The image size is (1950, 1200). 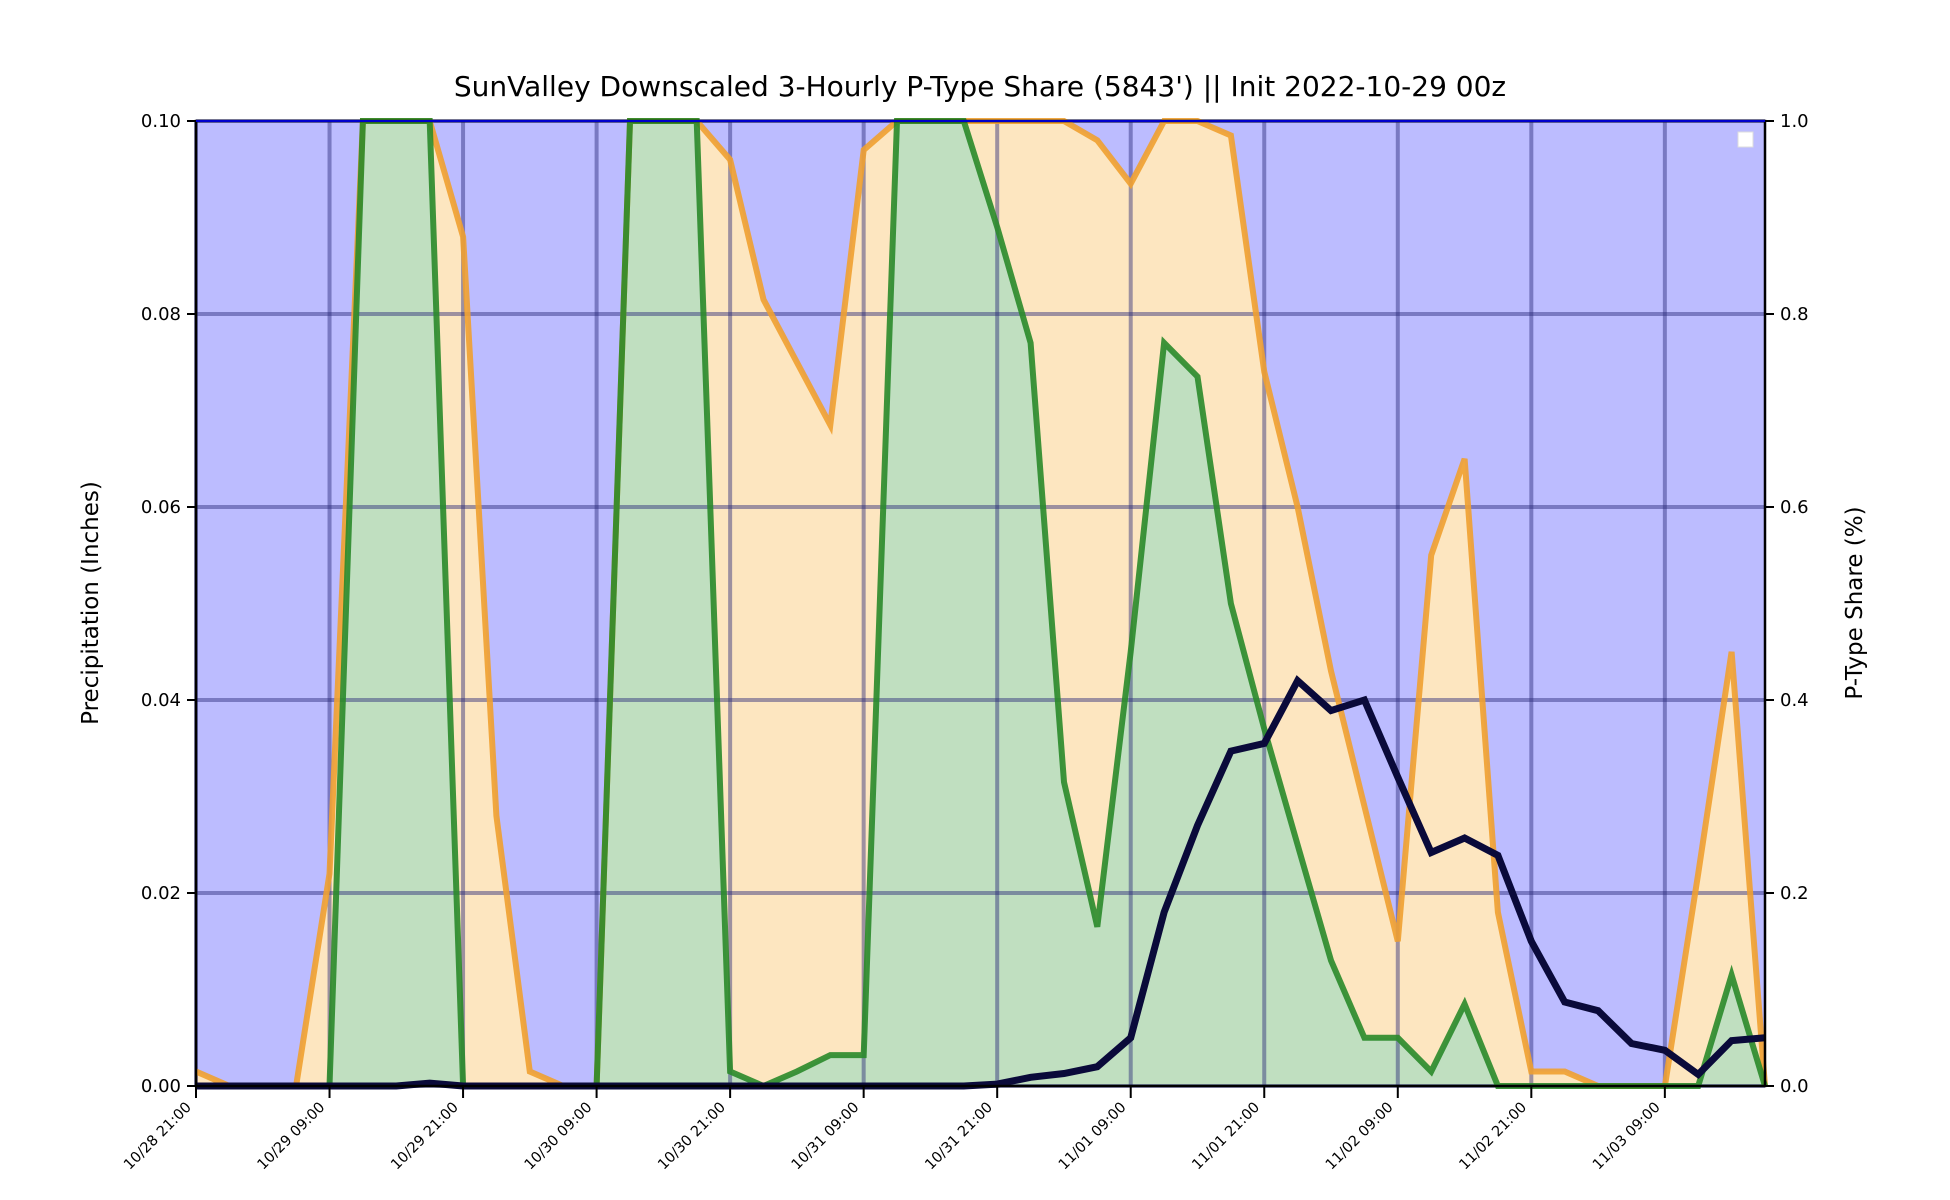 I want to click on legend-box, so click(x=1745, y=139).